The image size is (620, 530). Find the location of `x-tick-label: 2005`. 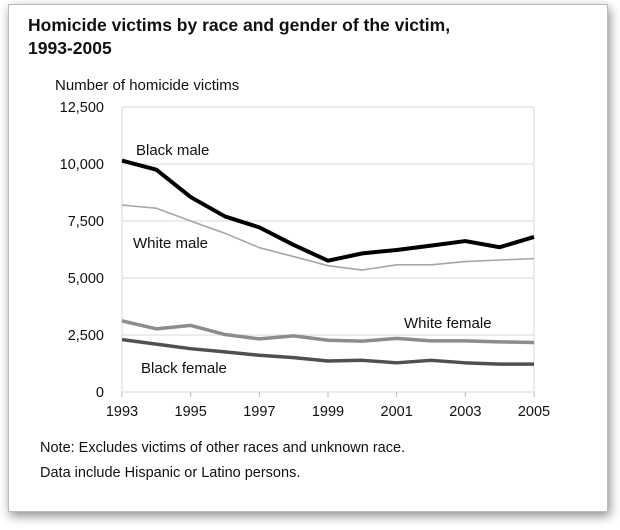

x-tick-label: 2005 is located at coordinates (534, 412).